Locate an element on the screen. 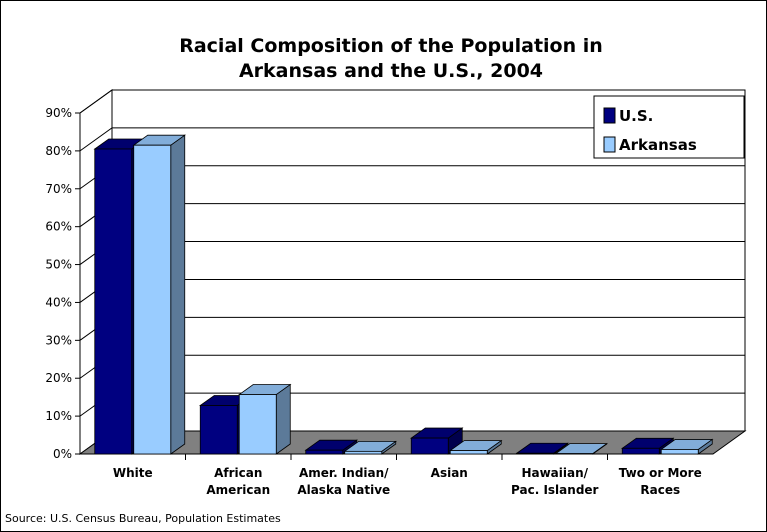 This screenshot has width=767, height=532. legend is located at coordinates (669, 127).